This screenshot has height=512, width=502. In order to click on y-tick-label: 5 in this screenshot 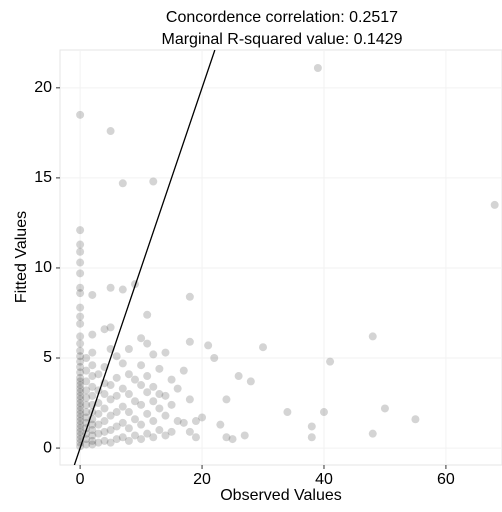, I will do `click(47, 357)`.